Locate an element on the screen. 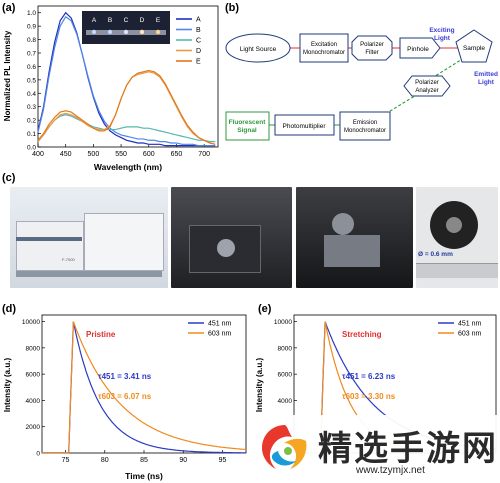 Image resolution: width=500 pixels, height=483 pixels. inset-label: D is located at coordinates (142, 20).